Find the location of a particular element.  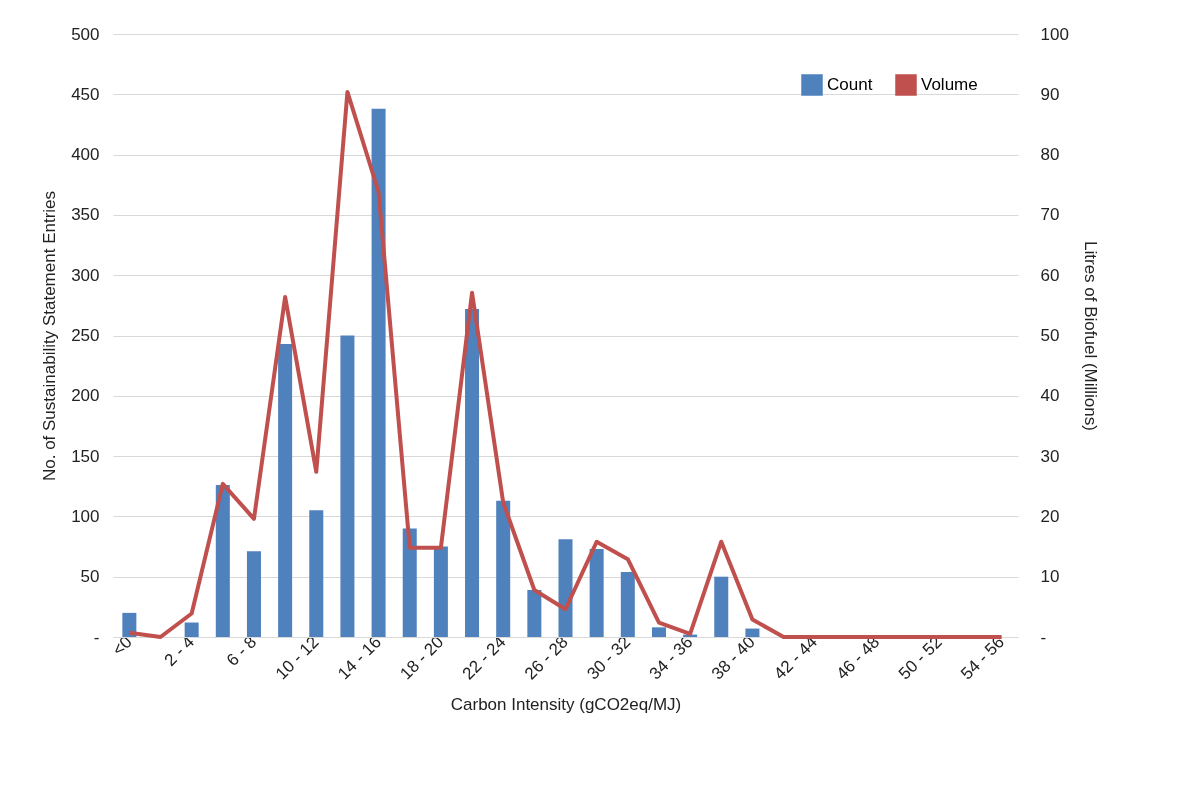

y2-tick-label: 20 is located at coordinates (1050, 516).